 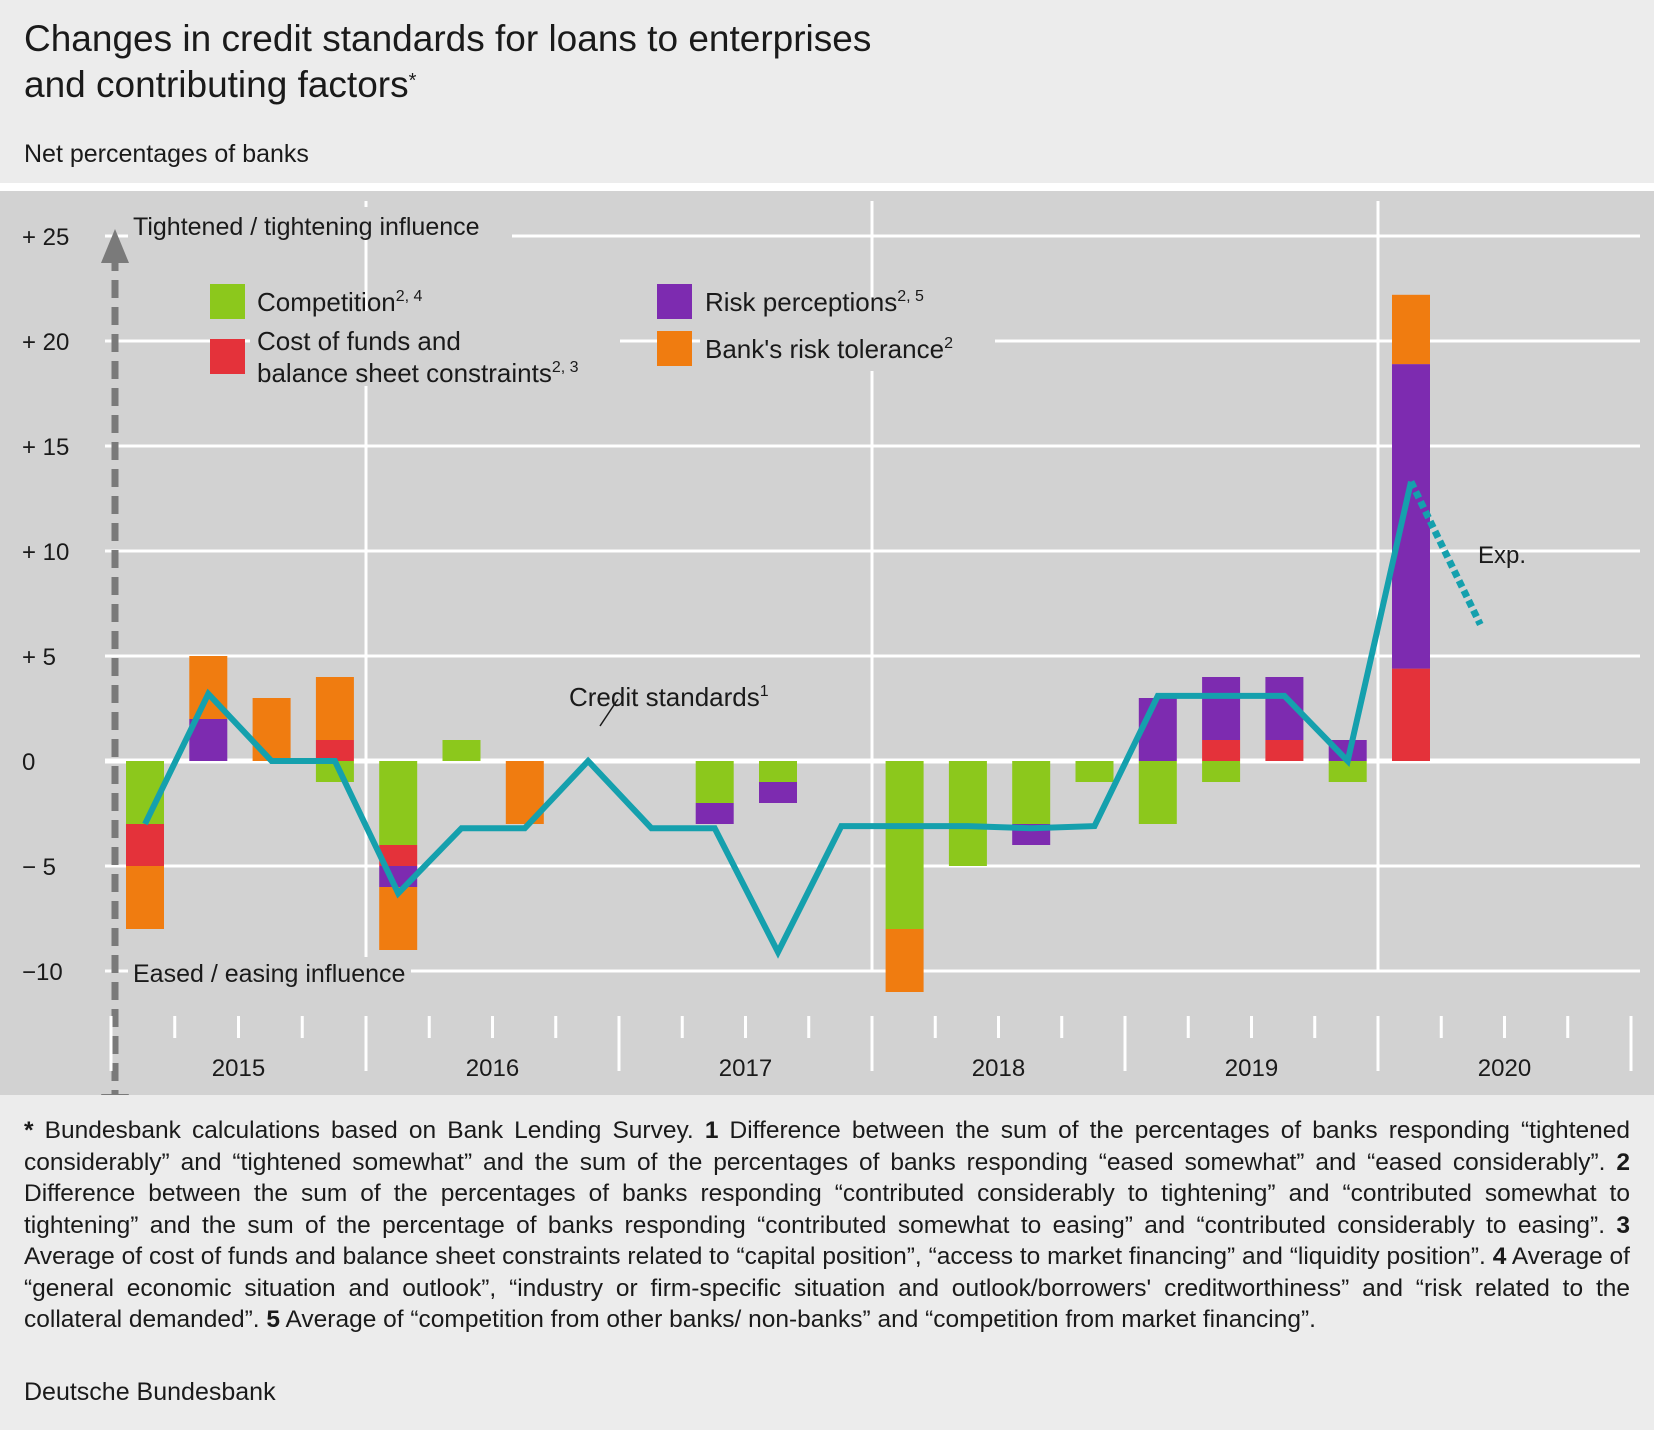 I want to click on footnote-marker: 3, so click(x=1623, y=1225).